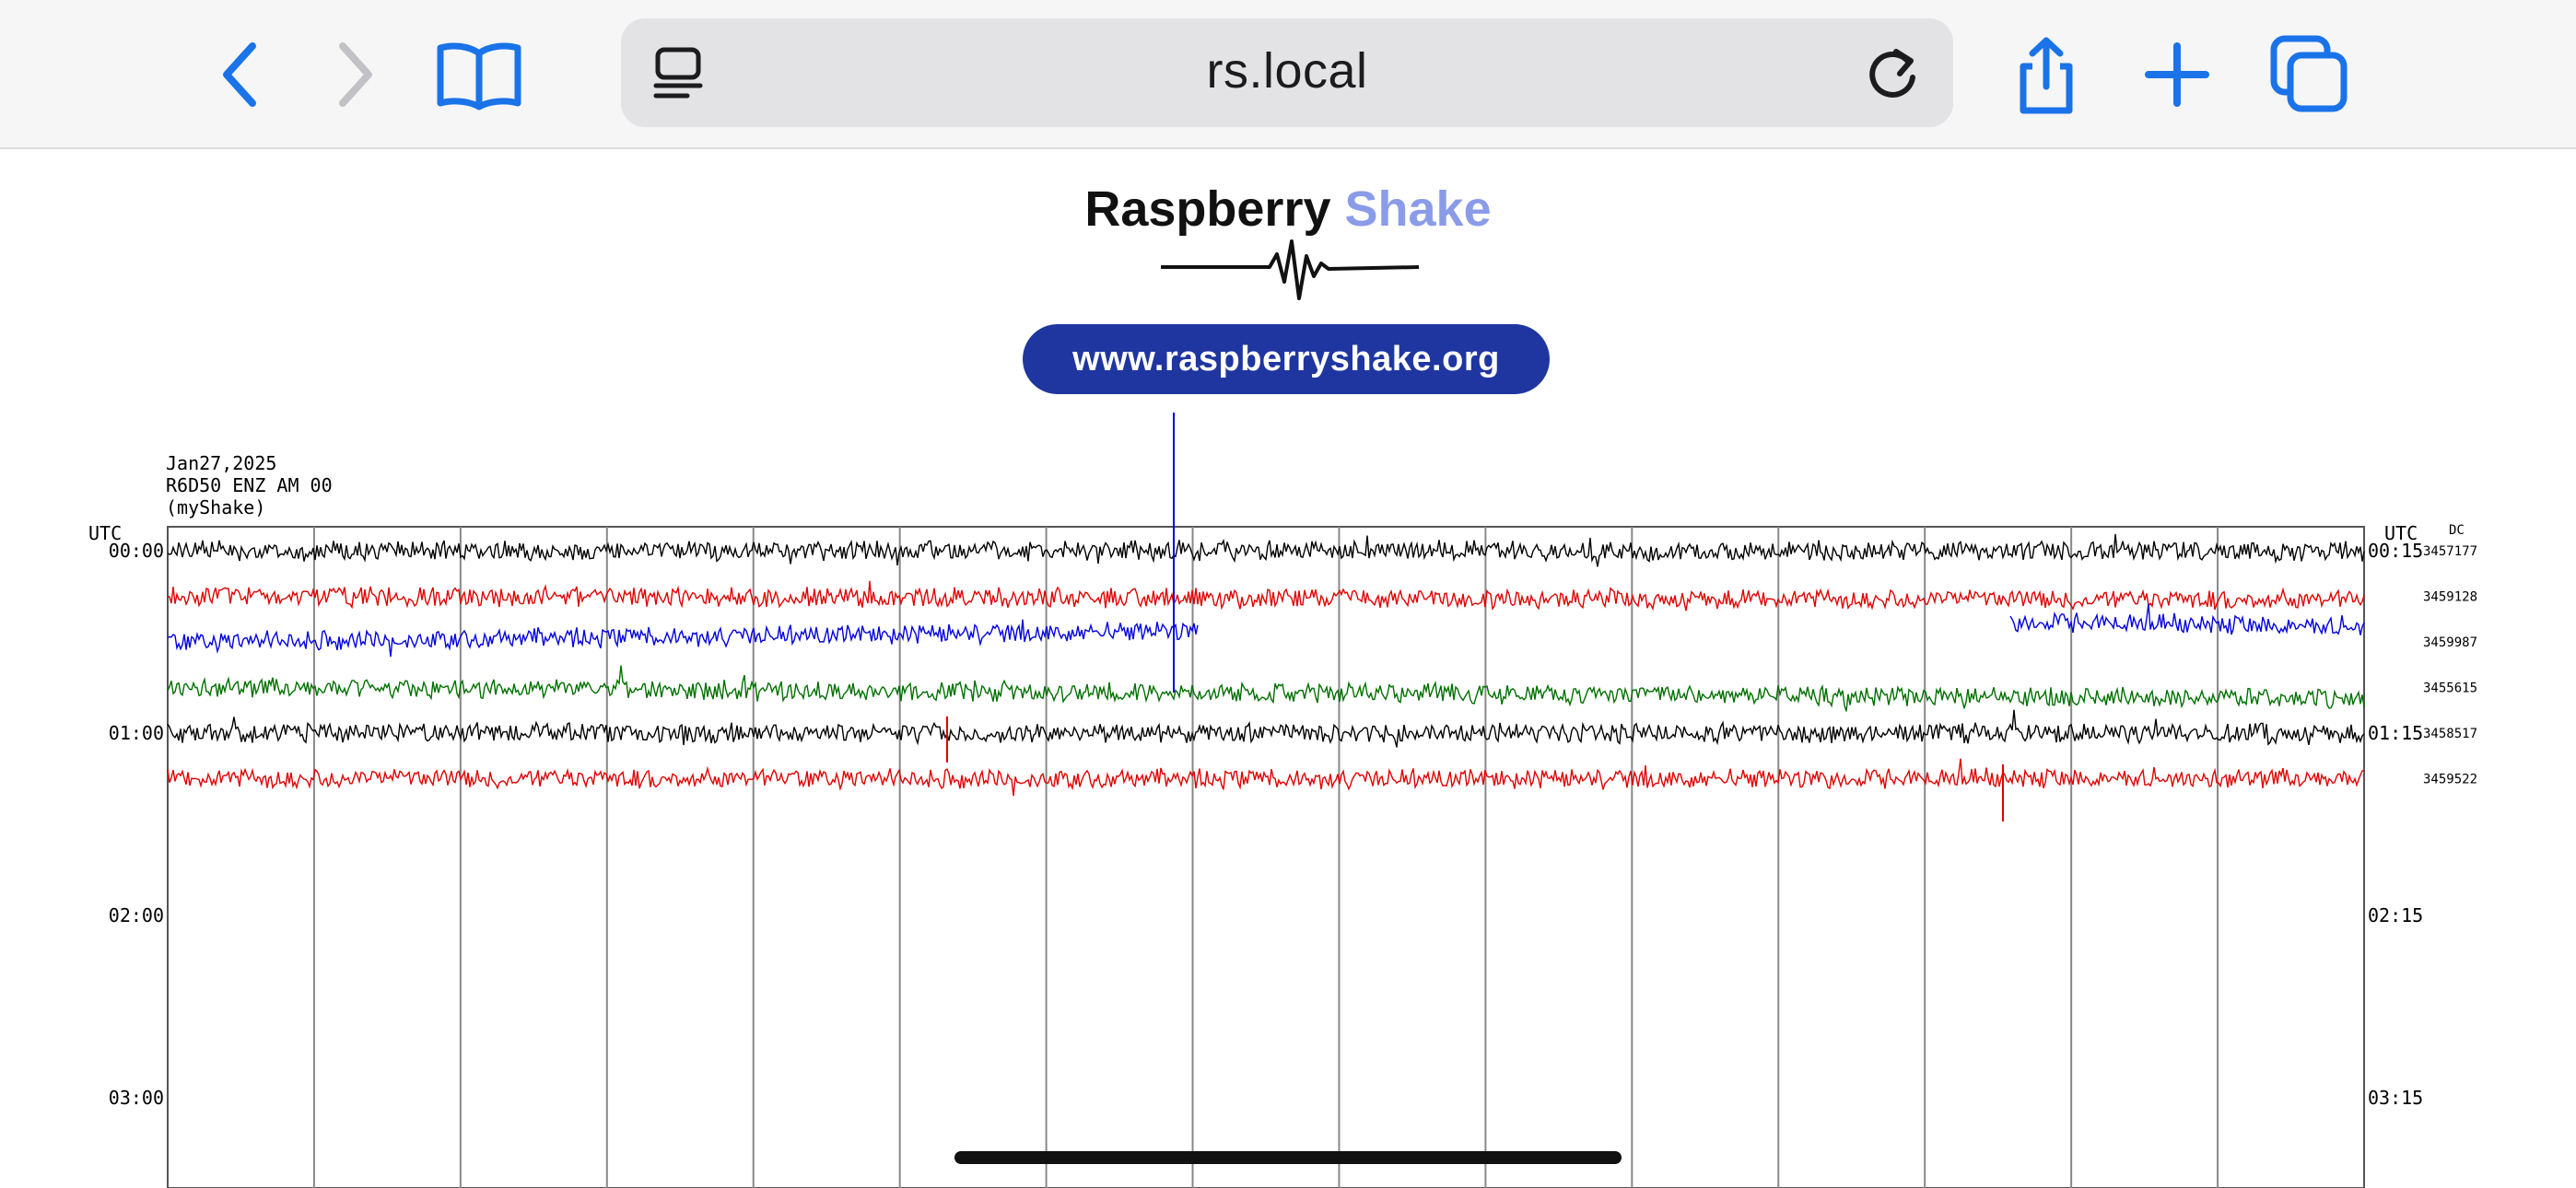 This screenshot has width=2576, height=1188. I want to click on time-label-left: 02:00, so click(136, 915).